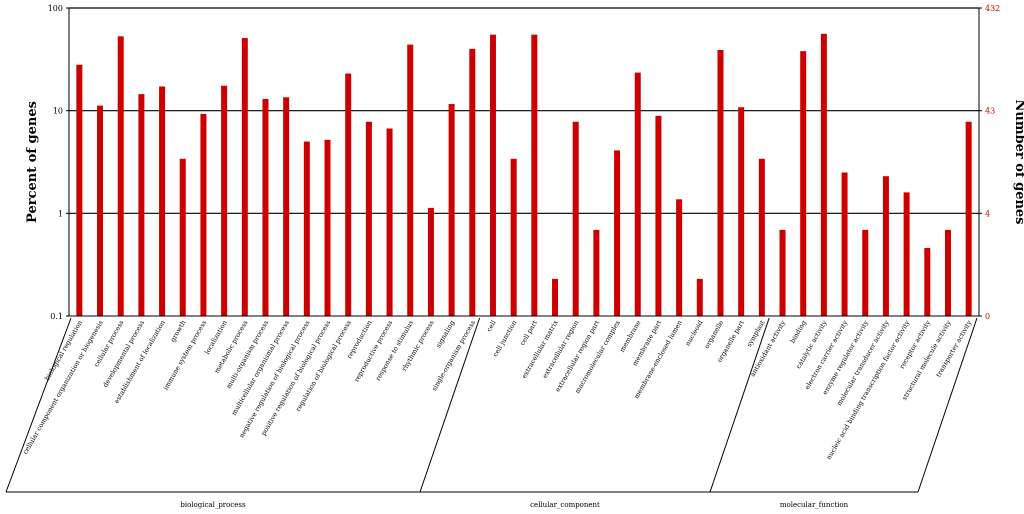 The height and width of the screenshot is (514, 1024). I want to click on y-tick-label: 1, so click(60, 213).